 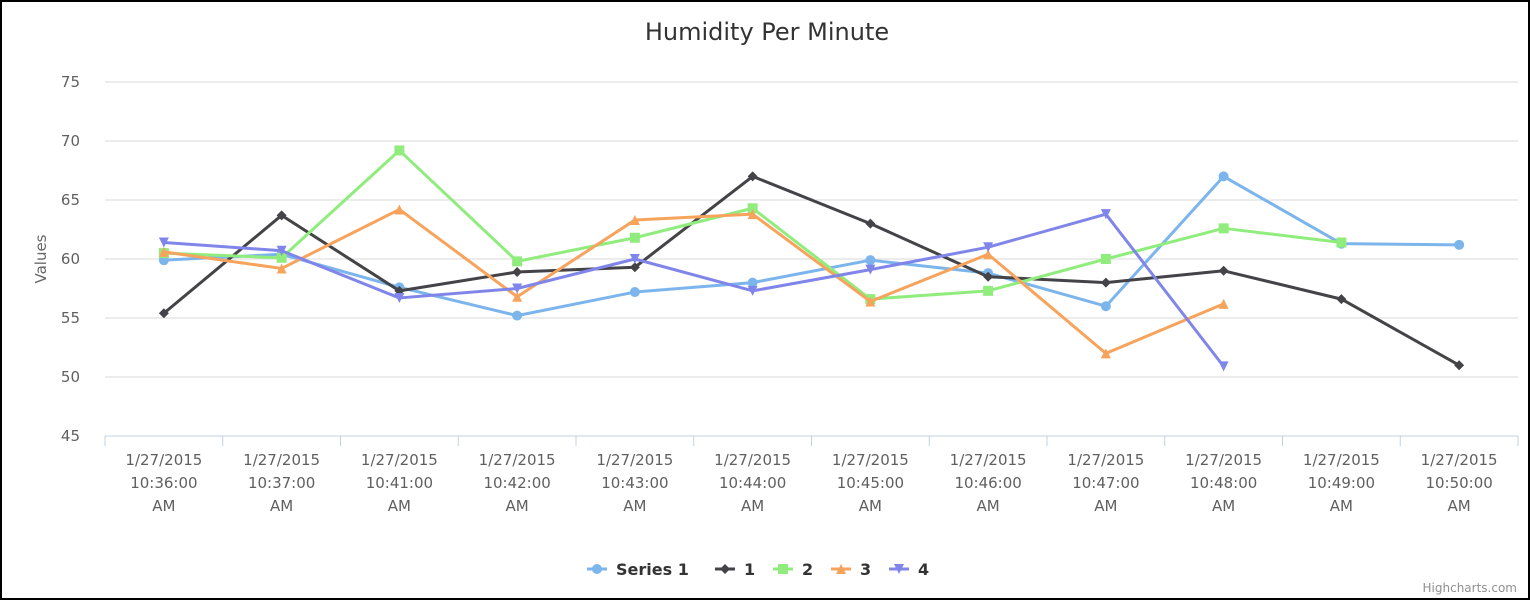 What do you see at coordinates (758, 569) in the screenshot?
I see `legend: Series 1 1 2 3 4` at bounding box center [758, 569].